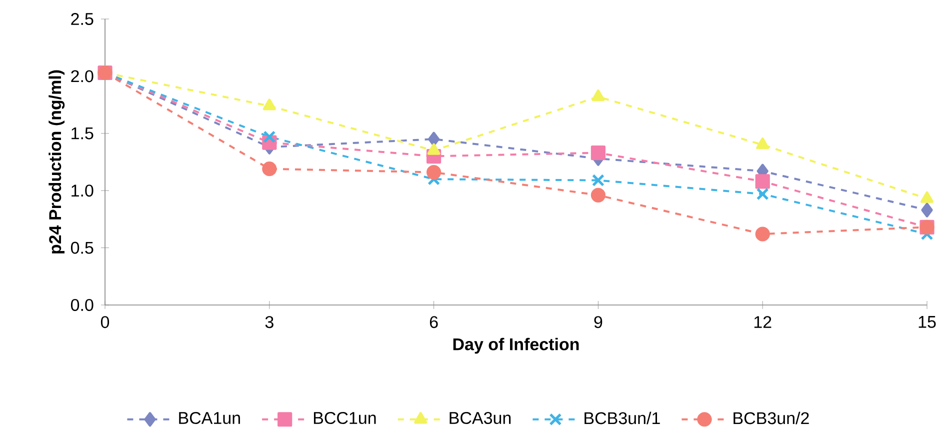 This screenshot has height=443, width=940. Describe the element at coordinates (598, 322) in the screenshot. I see `x-tick-label: 9` at that location.